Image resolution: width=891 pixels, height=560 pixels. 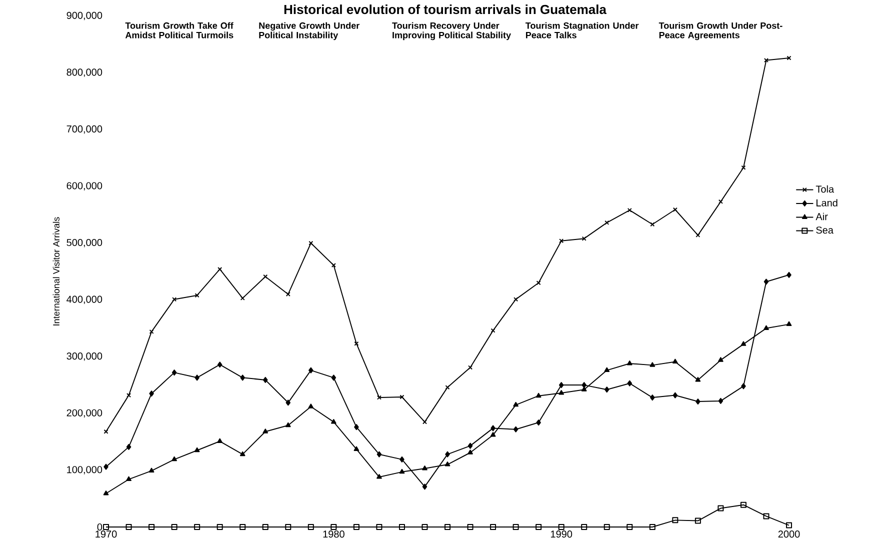 What do you see at coordinates (84, 129) in the screenshot?
I see `y-tick-label: 700,000` at bounding box center [84, 129].